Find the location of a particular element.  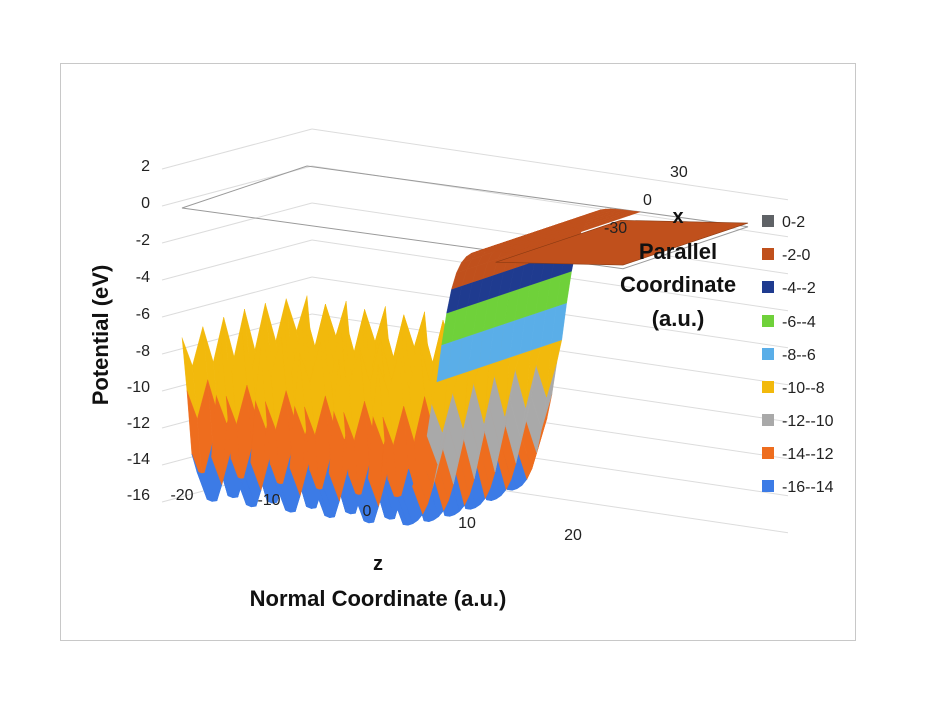

legend-label: -2-0 is located at coordinates (796, 255).